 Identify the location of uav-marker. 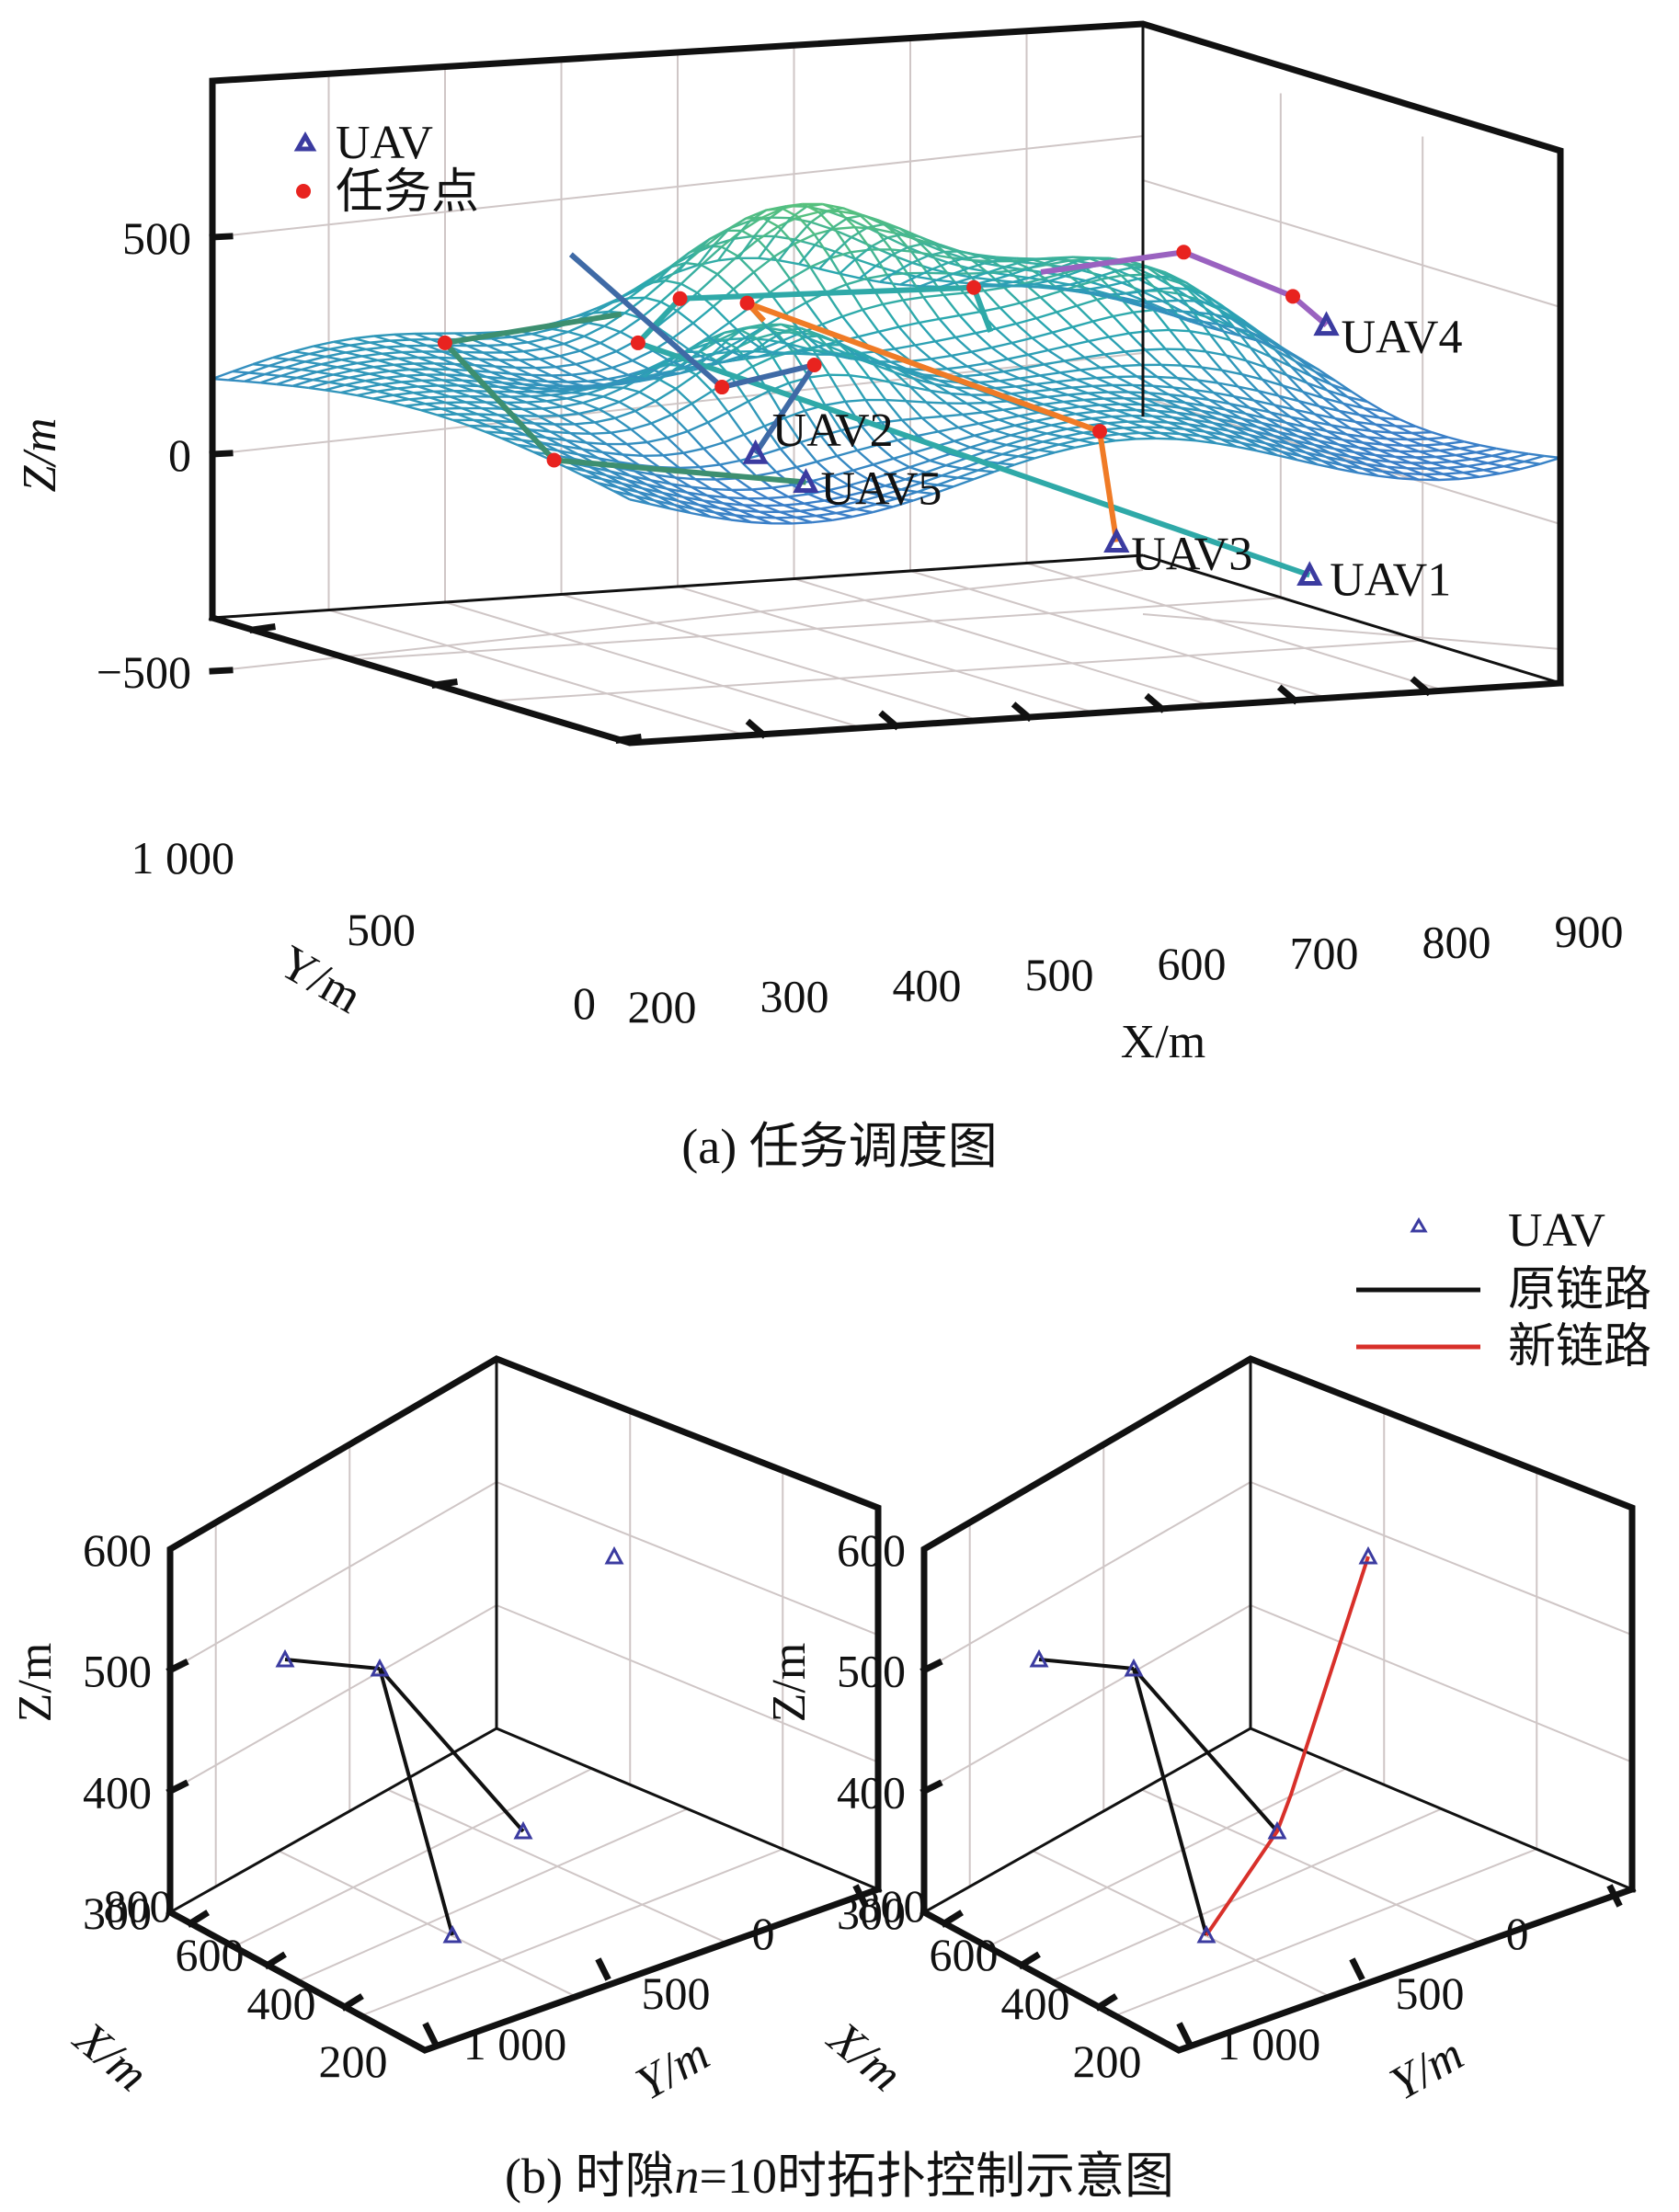
(614, 1555).